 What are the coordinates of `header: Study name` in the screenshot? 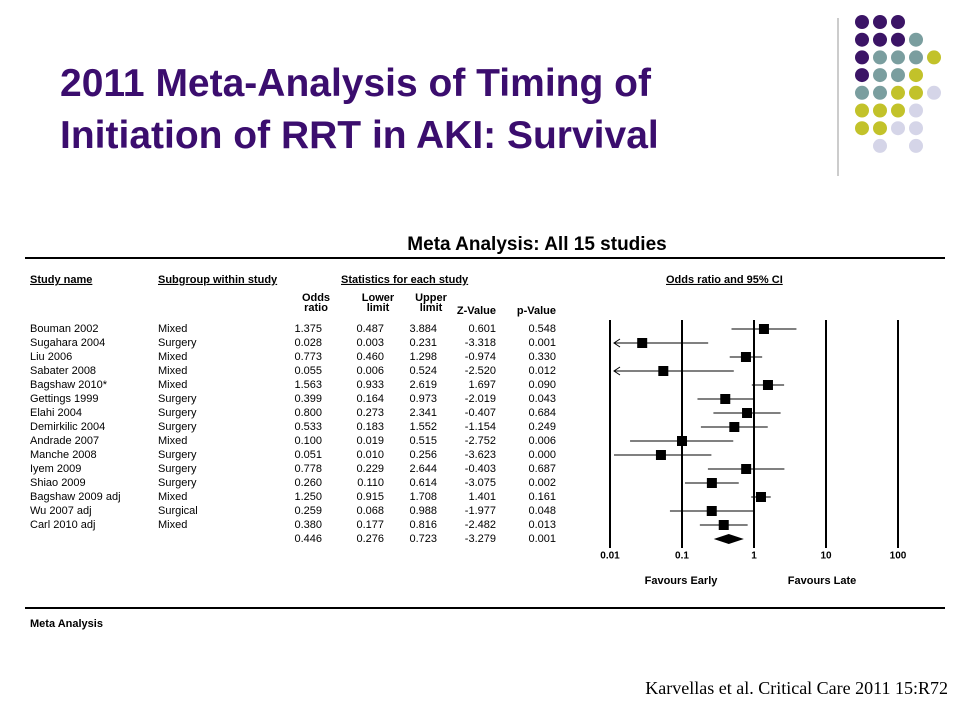 It's located at (61, 280).